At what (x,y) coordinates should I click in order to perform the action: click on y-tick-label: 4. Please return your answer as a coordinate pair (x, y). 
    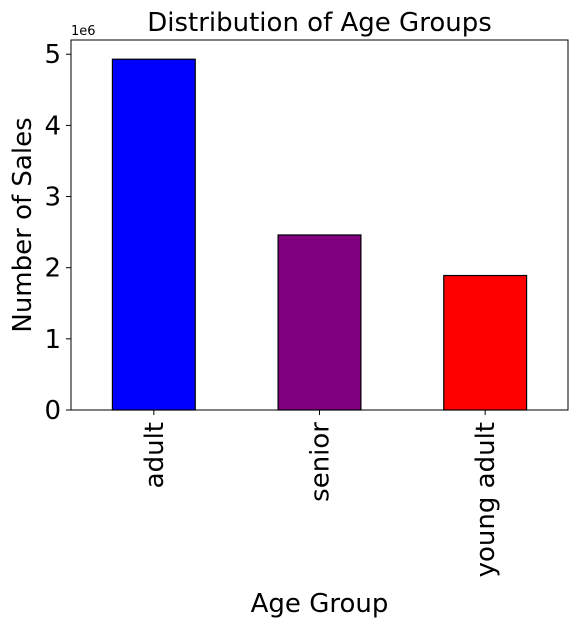
    Looking at the image, I should click on (52, 126).